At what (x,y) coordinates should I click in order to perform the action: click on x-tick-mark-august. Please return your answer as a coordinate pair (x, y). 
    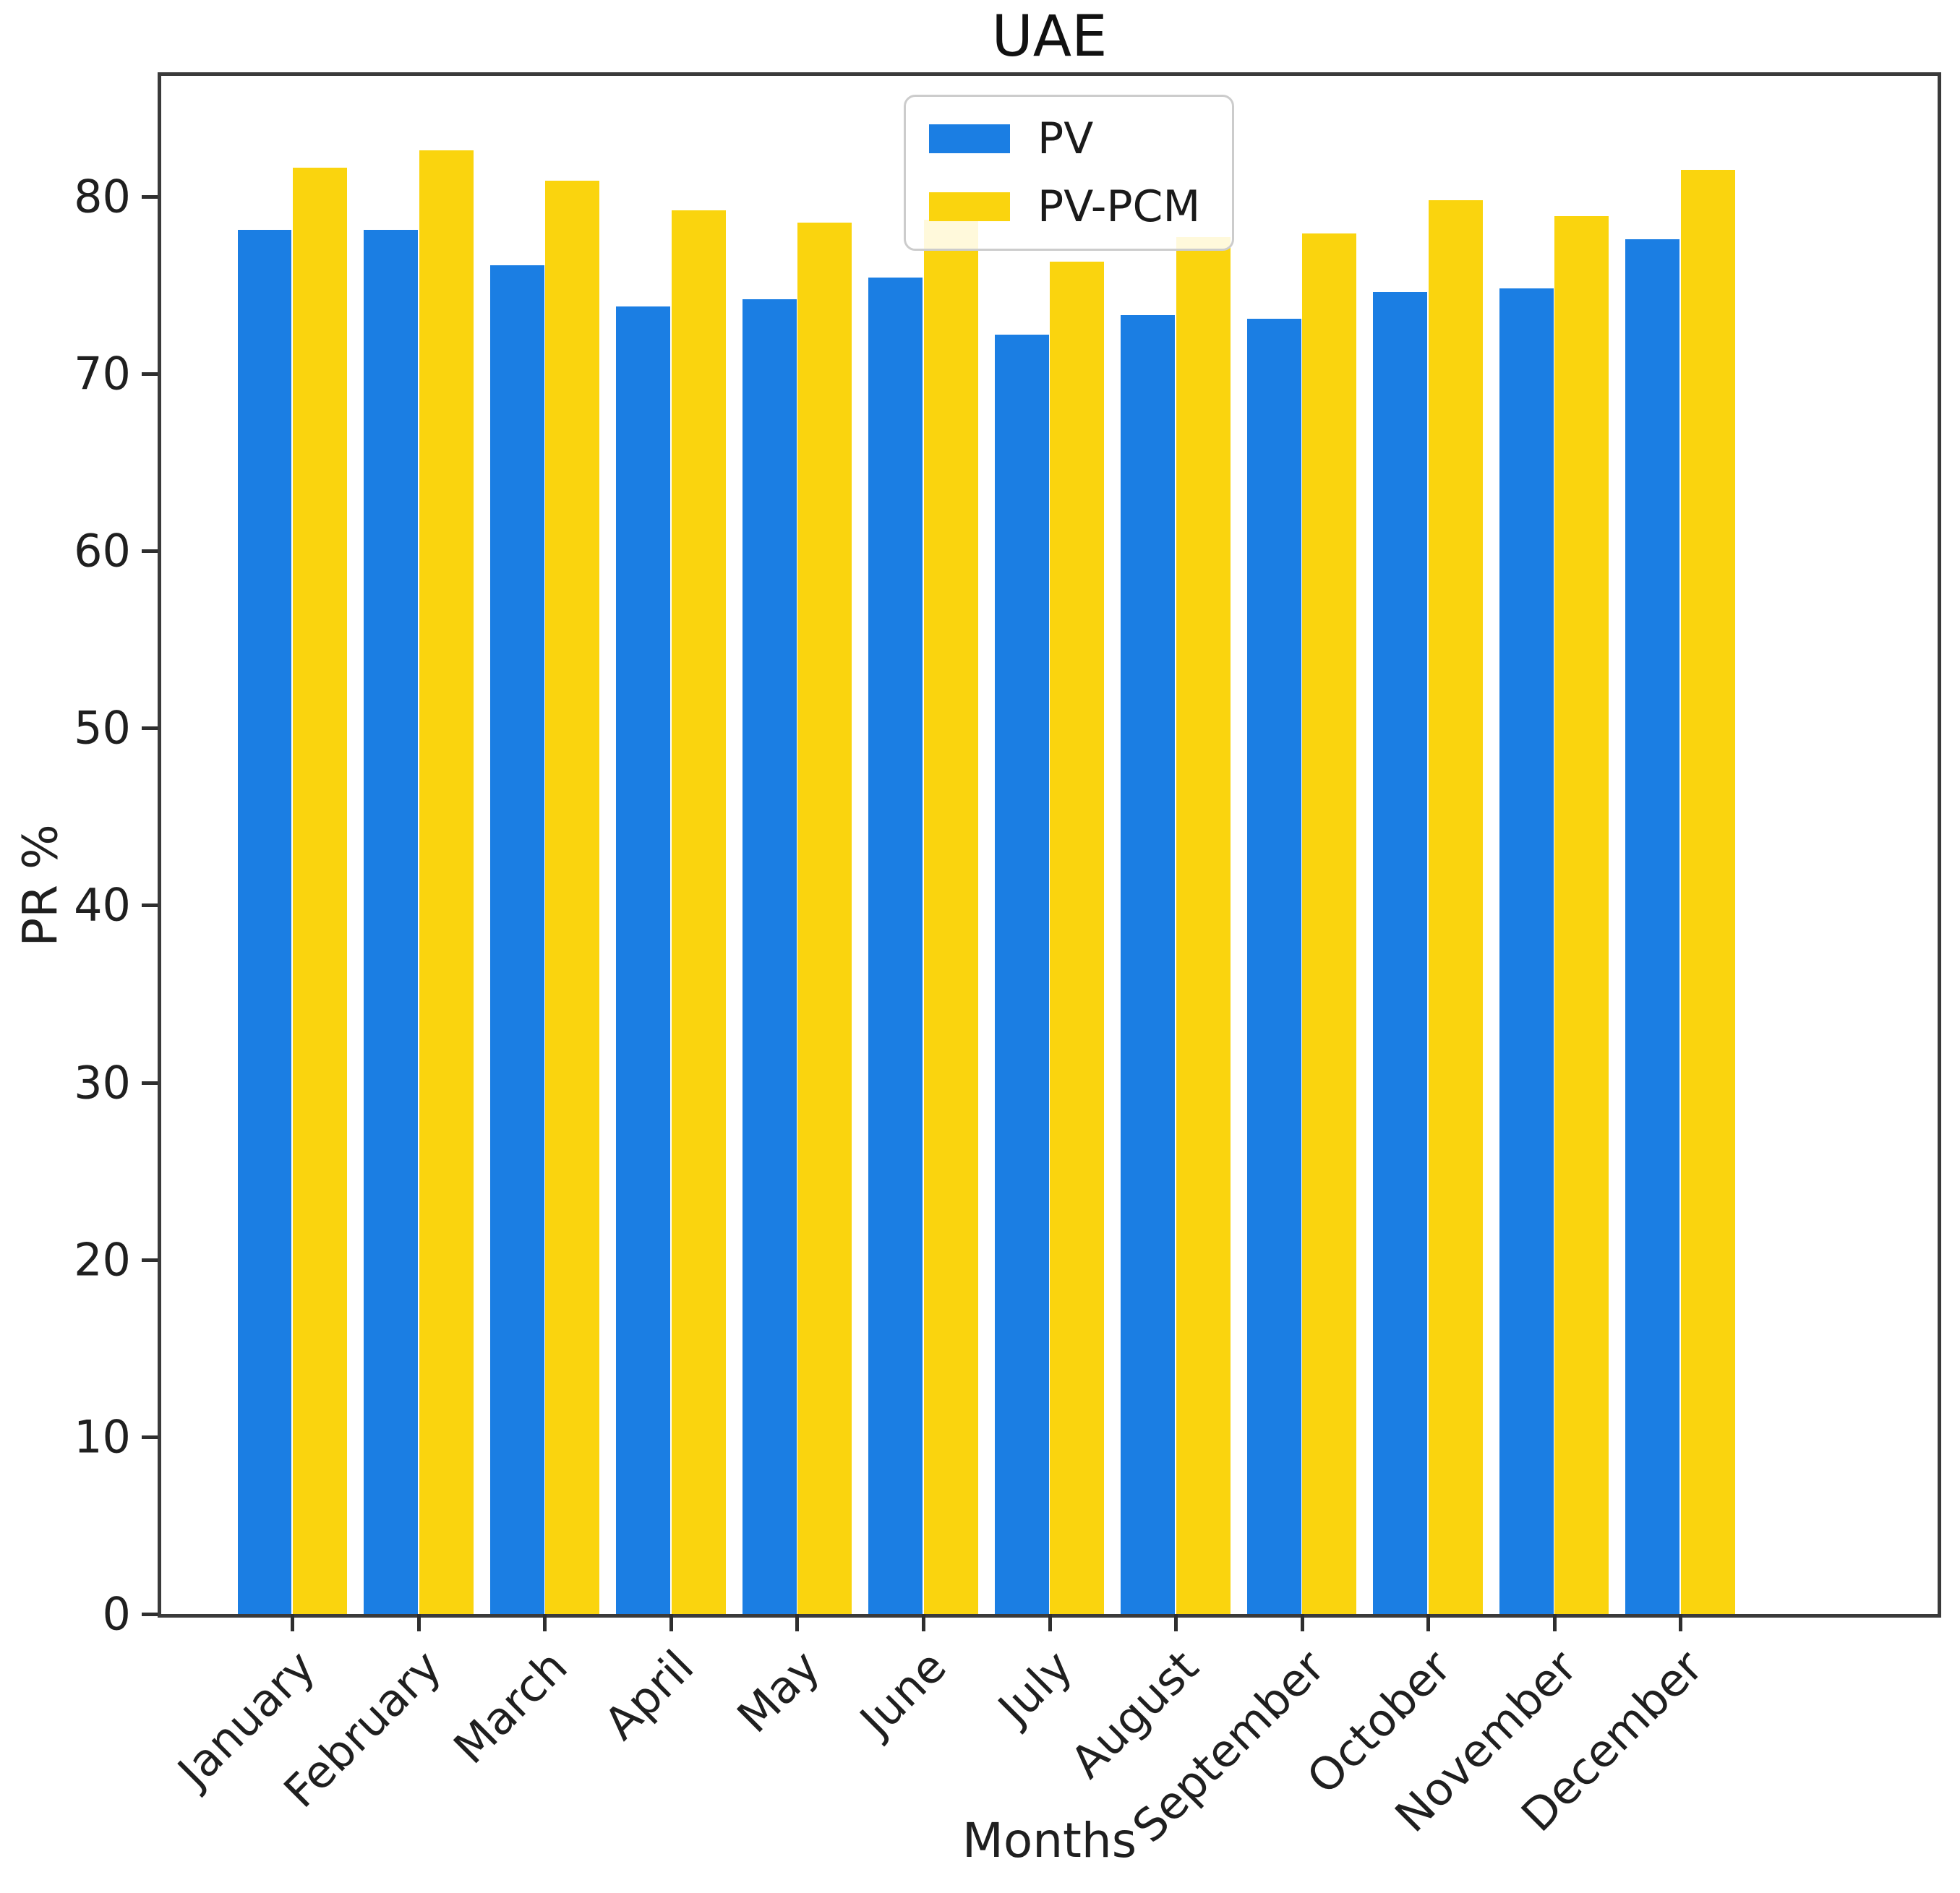
    Looking at the image, I should click on (1176, 1622).